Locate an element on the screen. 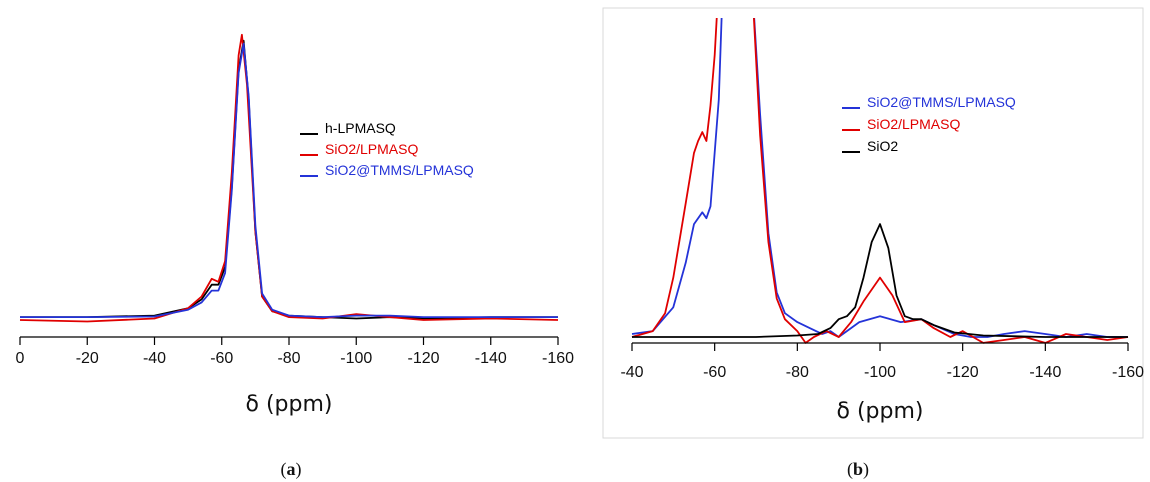  panel-b-xlabel: δ (ppm) is located at coordinates (880, 411).